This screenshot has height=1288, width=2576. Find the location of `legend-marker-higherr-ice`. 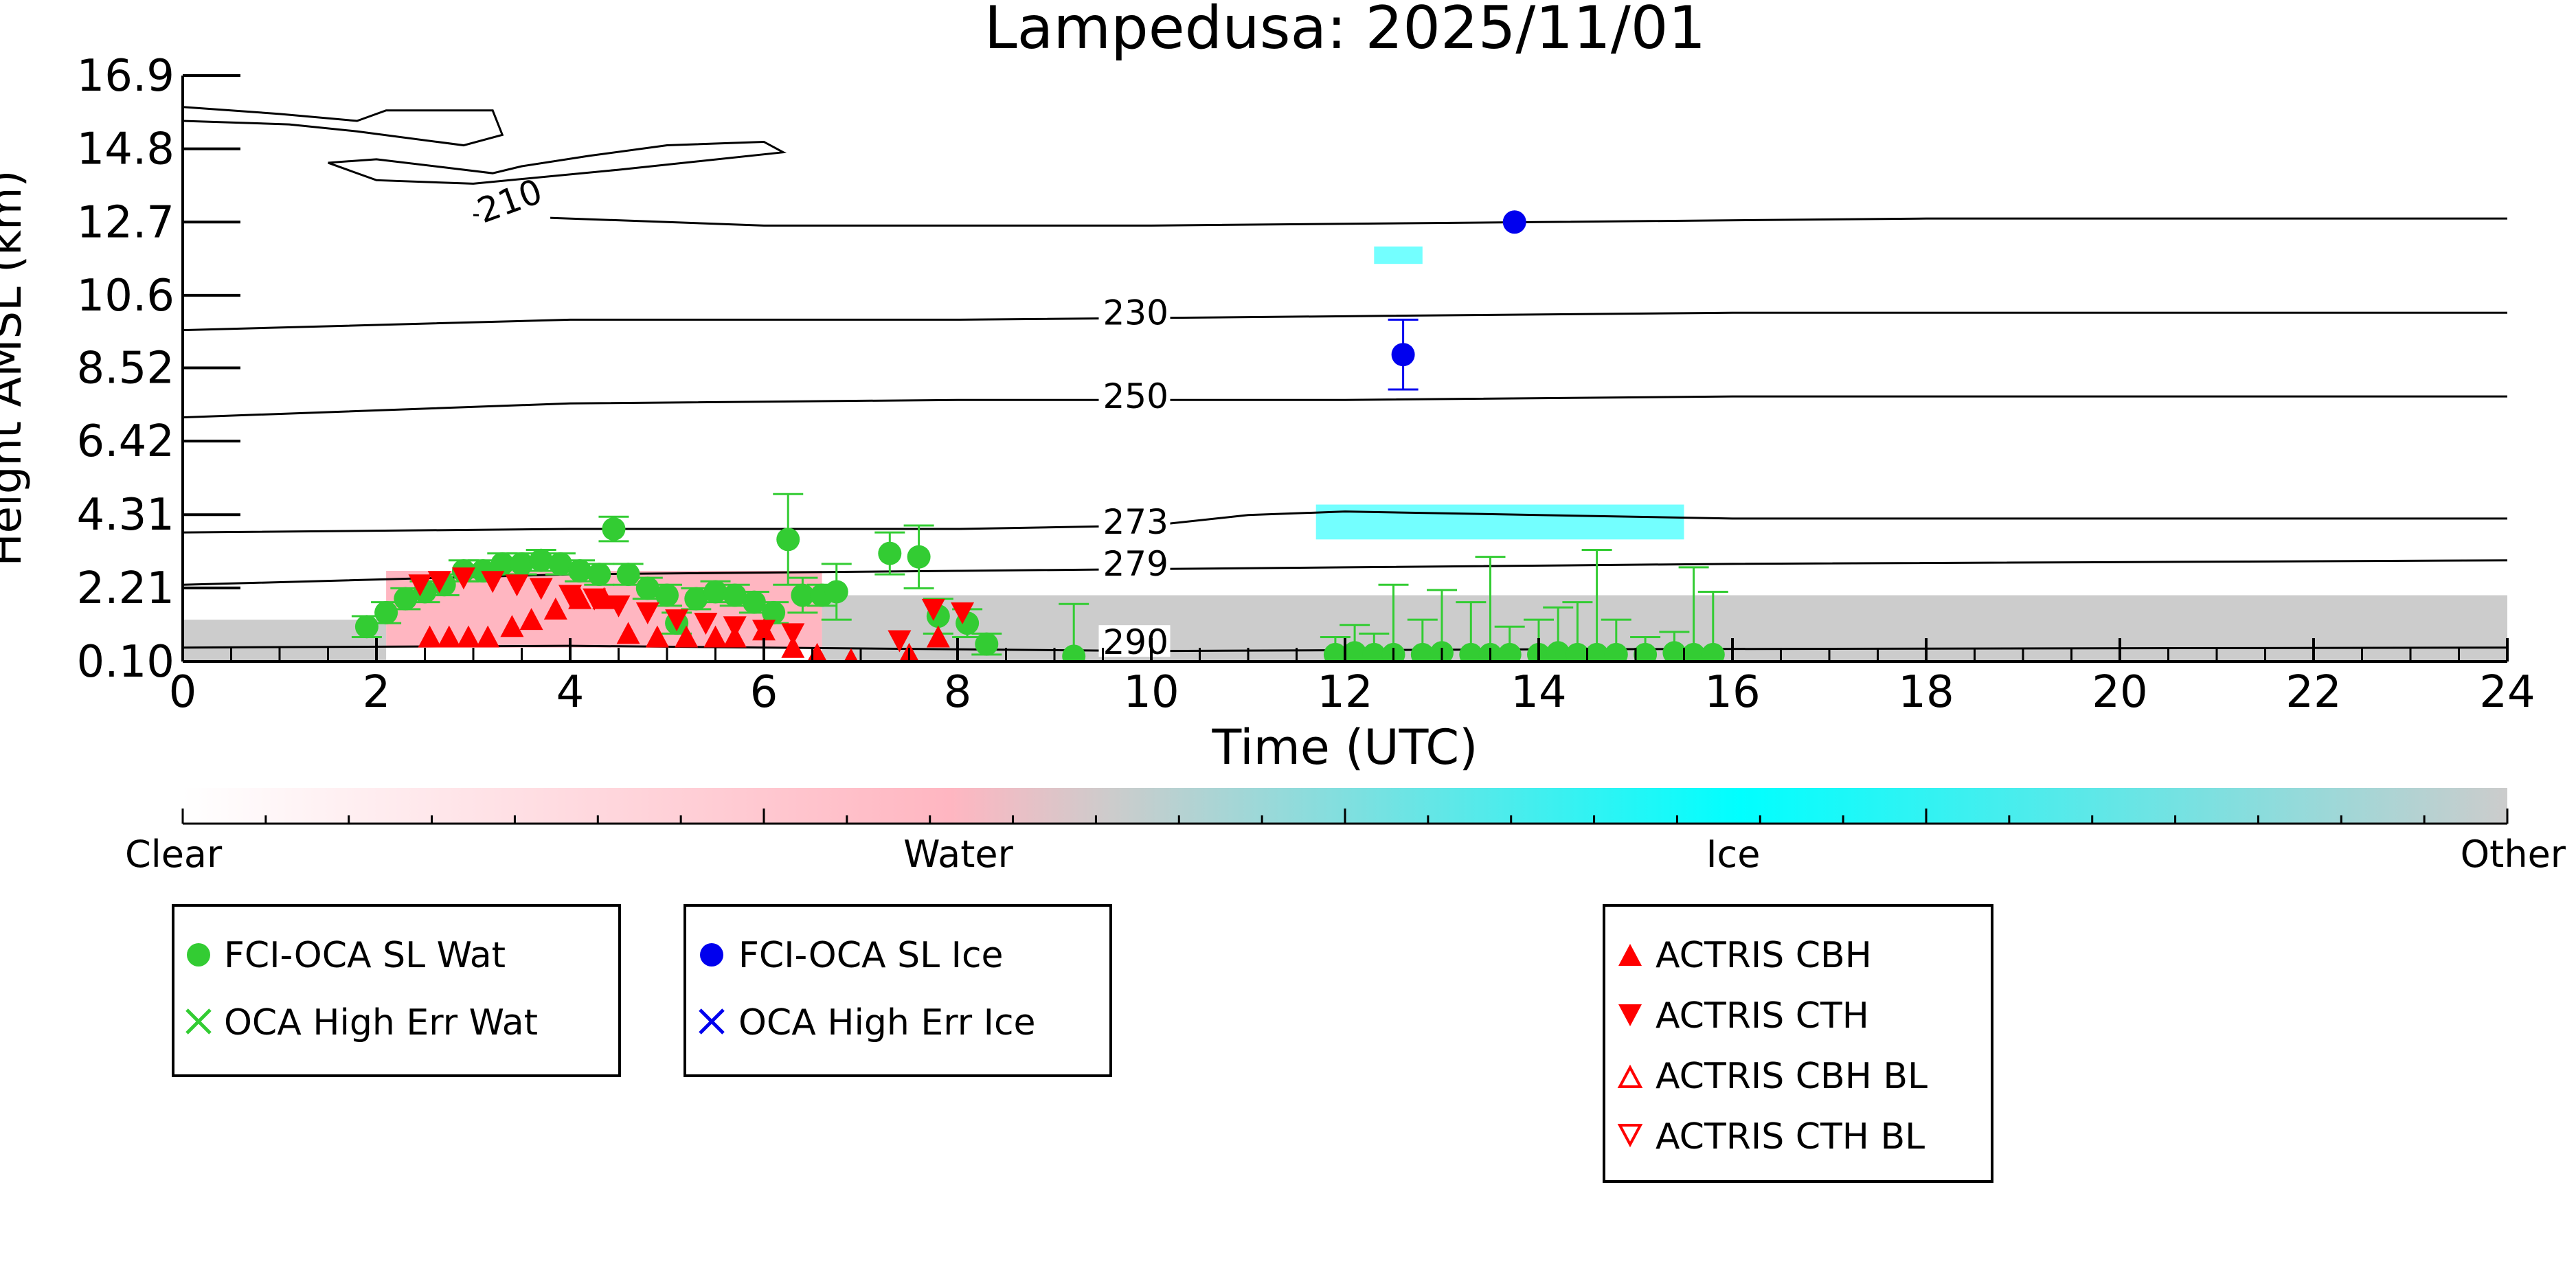

legend-marker-higherr-ice is located at coordinates (712, 1021).